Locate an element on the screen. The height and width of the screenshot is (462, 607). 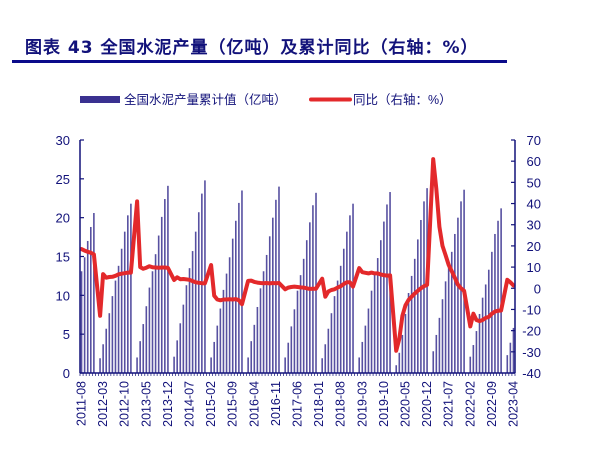
x-tick-label: 2019-10 is located at coordinates (384, 404).